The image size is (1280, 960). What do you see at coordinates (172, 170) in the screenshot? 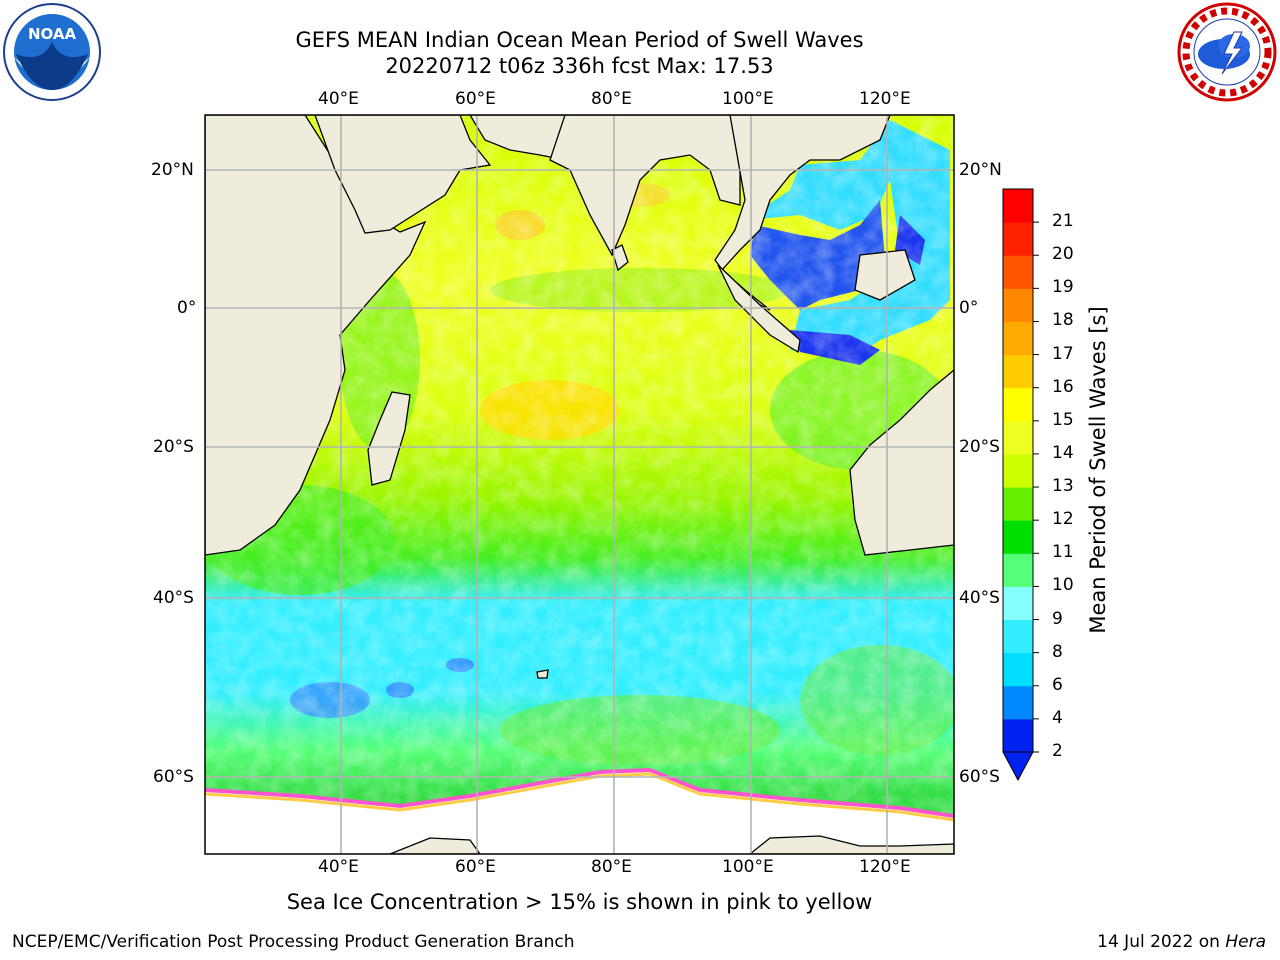
I see `lat-label-left-20n: 20°N` at bounding box center [172, 170].